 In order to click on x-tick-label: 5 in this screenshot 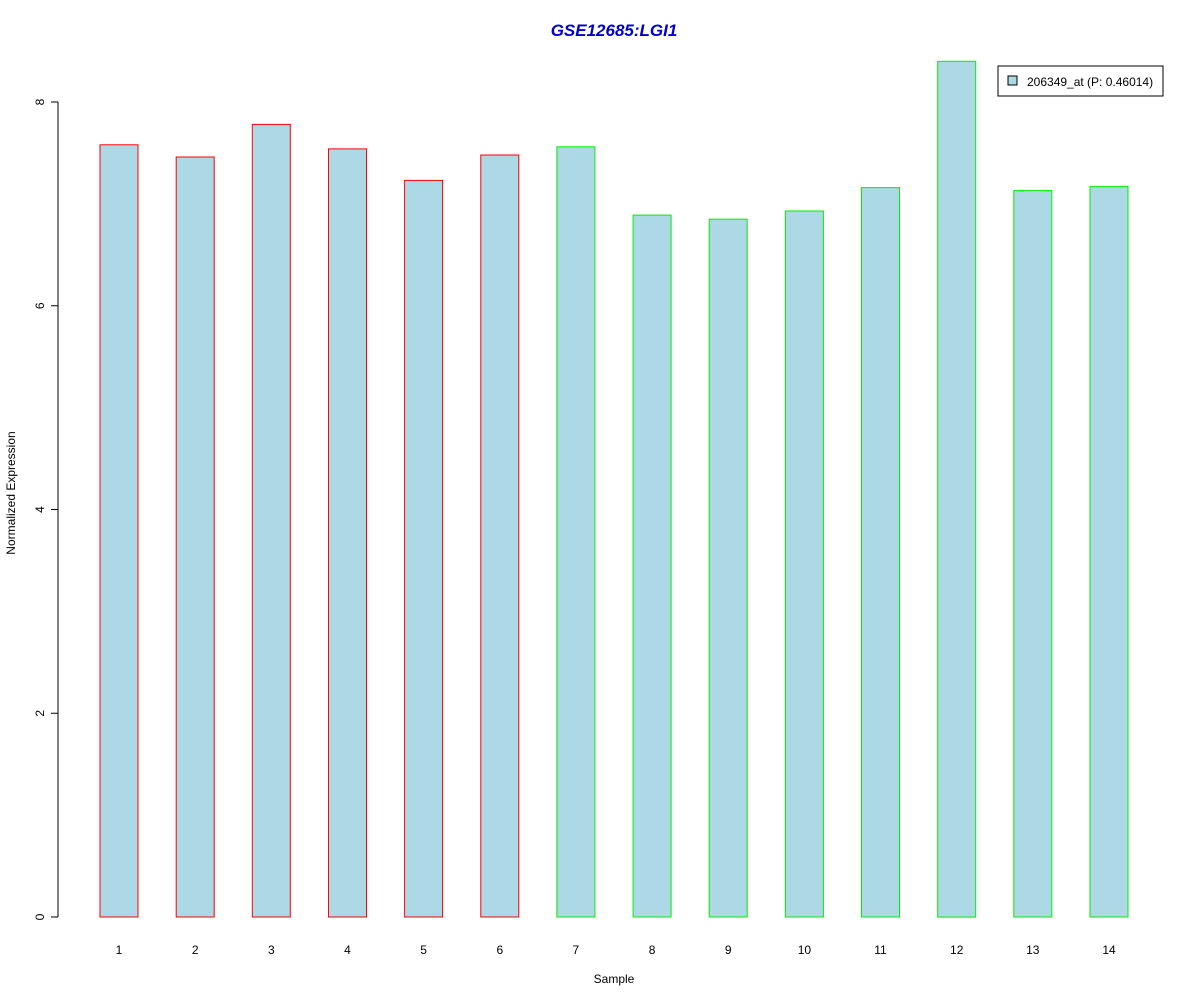, I will do `click(423, 950)`.